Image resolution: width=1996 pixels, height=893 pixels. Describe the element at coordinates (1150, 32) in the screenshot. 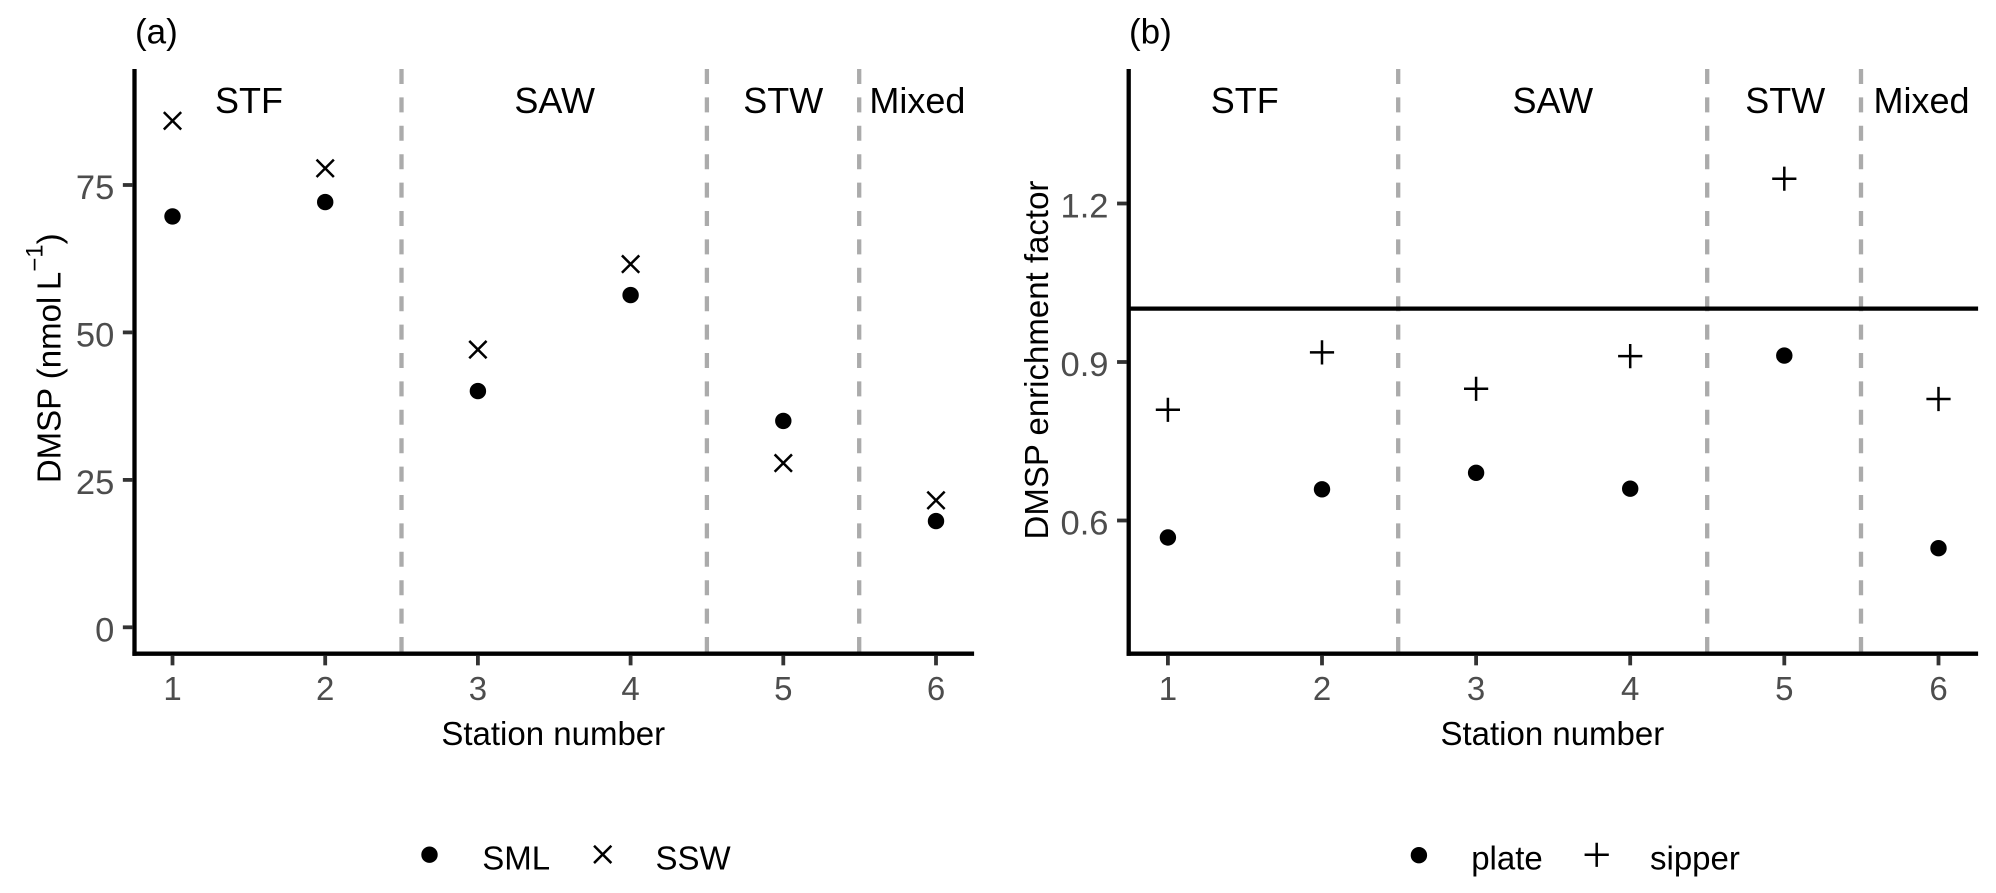

I see `svg-text: (b)` at that location.